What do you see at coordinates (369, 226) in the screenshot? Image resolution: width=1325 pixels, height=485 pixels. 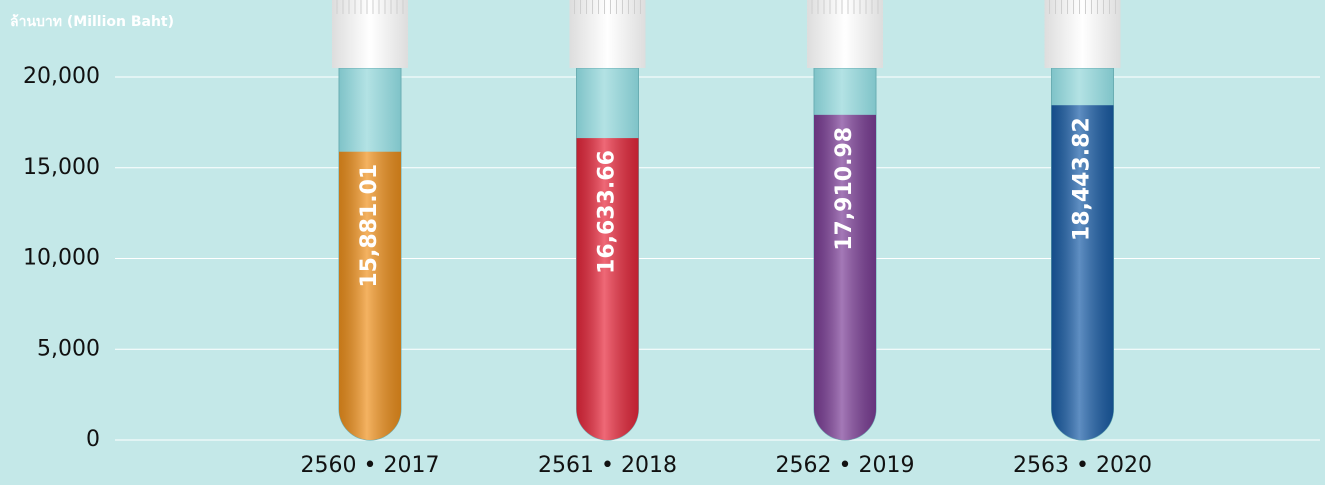 I see `value-label: 15,881.01` at bounding box center [369, 226].